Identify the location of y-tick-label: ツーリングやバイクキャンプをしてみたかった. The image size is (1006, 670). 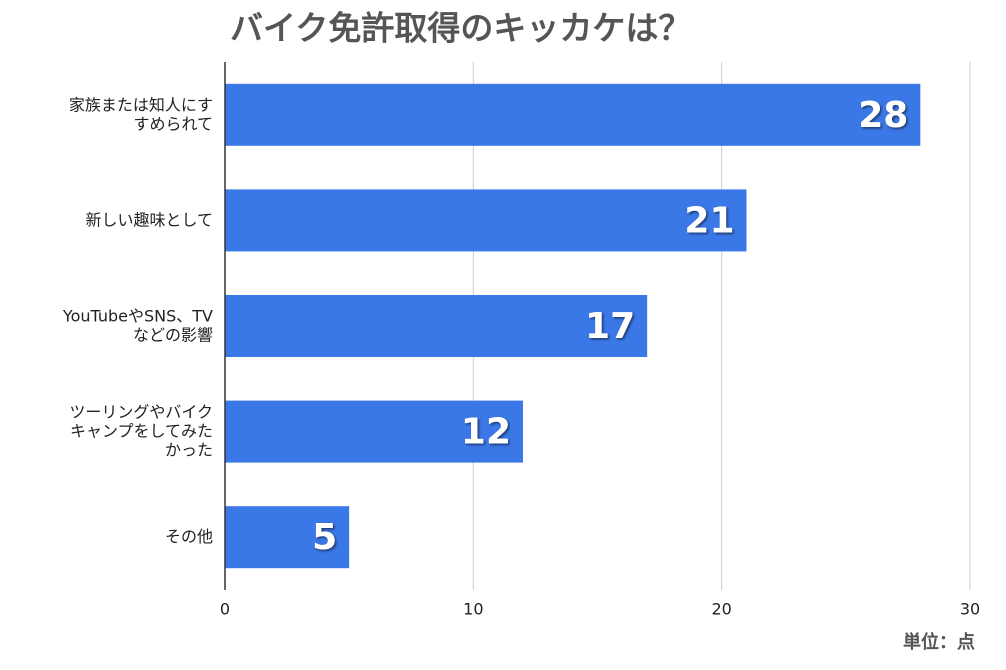
(141, 430).